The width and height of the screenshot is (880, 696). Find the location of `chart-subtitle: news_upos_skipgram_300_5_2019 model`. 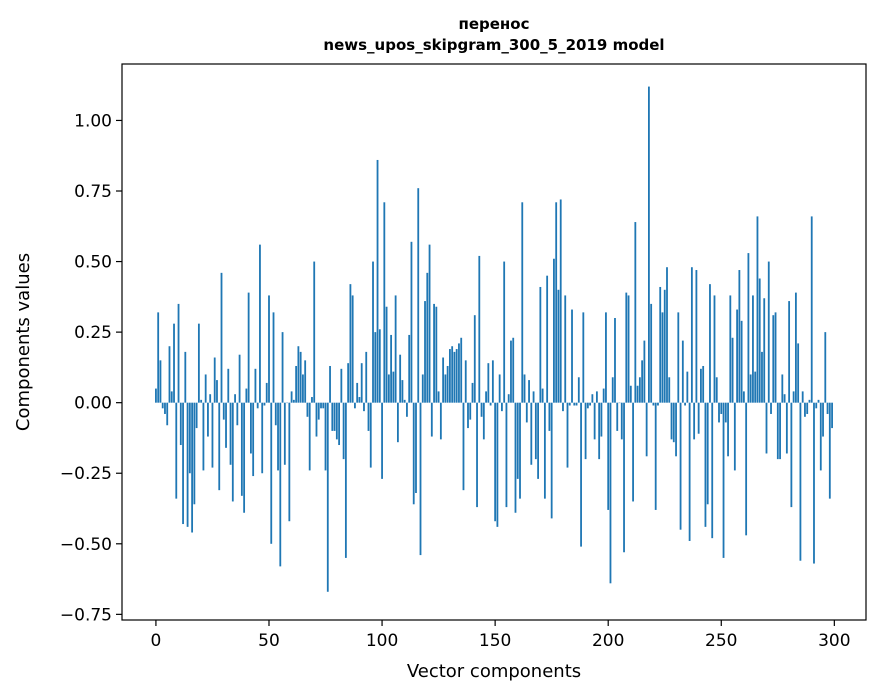

chart-subtitle: news_upos_skipgram_300_5_2019 model is located at coordinates (493, 45).